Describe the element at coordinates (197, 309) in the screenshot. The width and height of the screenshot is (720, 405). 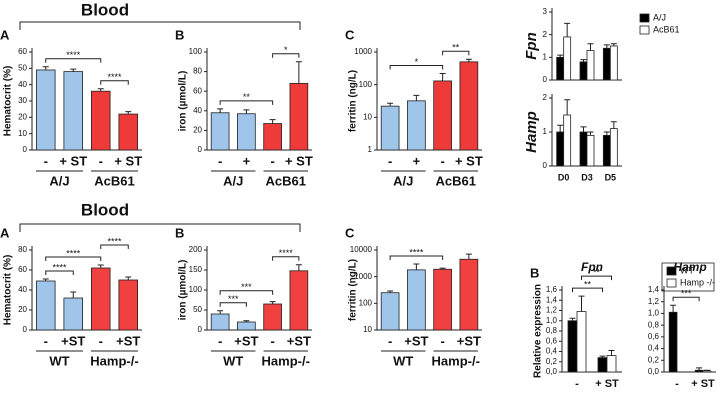
I see `y-tick-label: 50` at that location.